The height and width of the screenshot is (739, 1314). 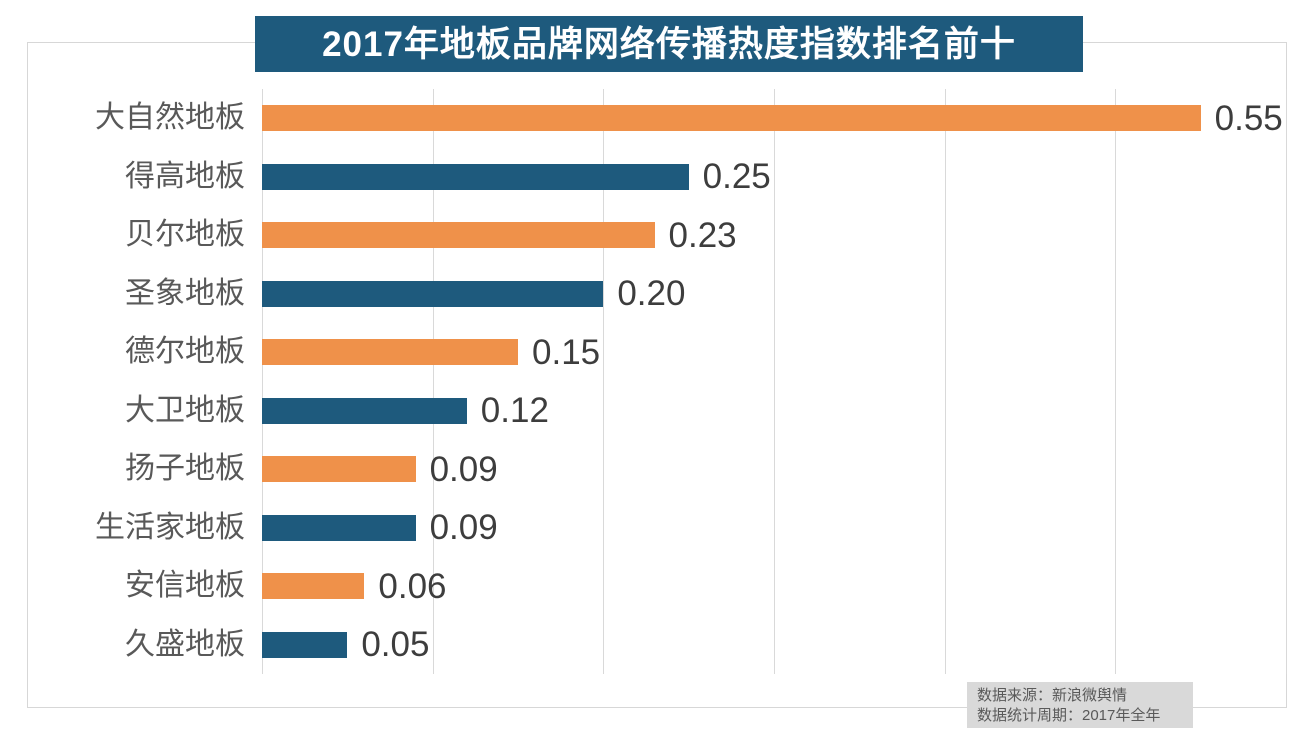 I want to click on value-label: 0.23, so click(x=702, y=235).